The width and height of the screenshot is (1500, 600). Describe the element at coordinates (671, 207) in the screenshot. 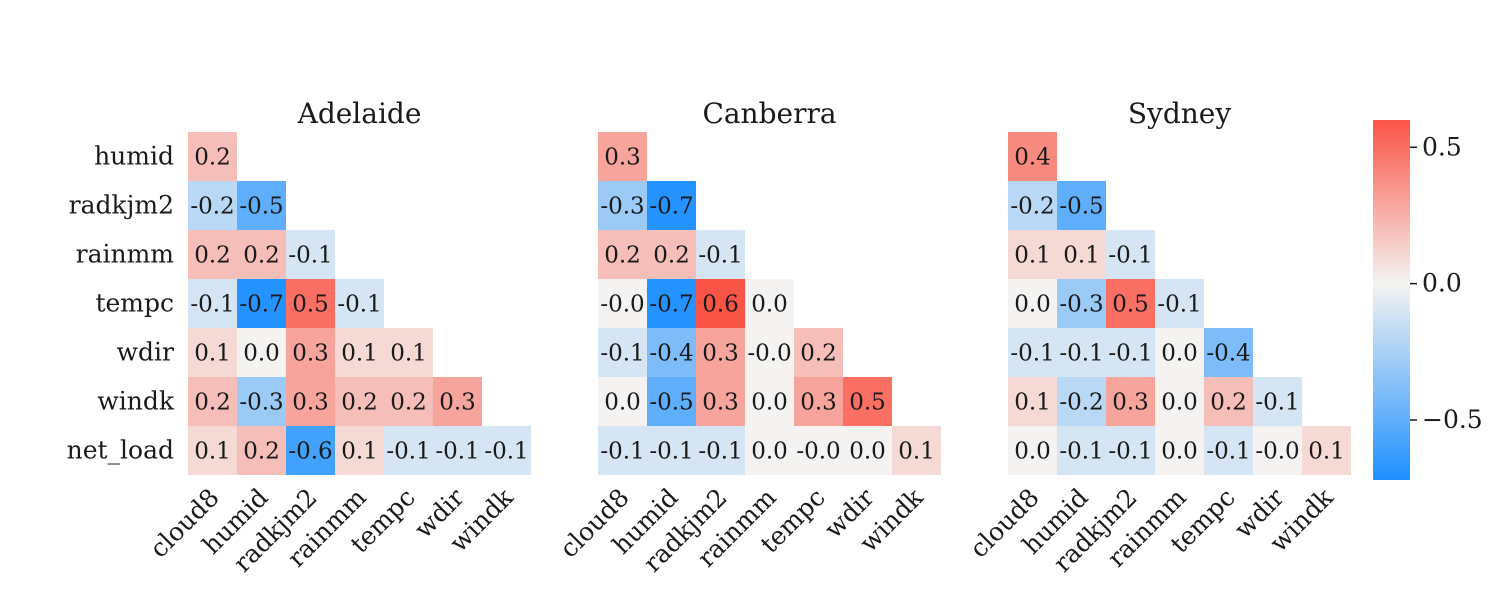

I see `cell-value-label: -0.7` at that location.